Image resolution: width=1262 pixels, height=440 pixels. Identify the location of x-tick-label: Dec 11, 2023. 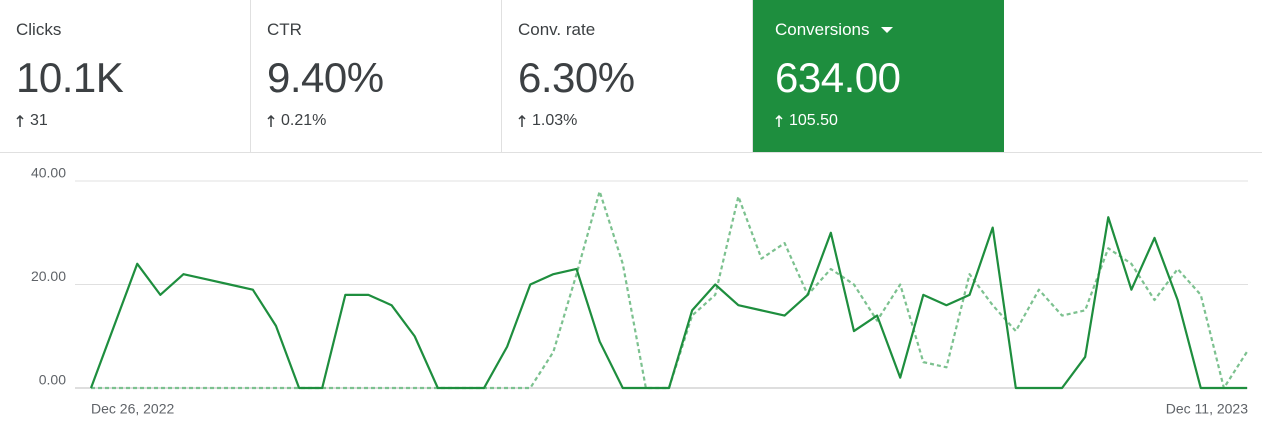
(1207, 409).